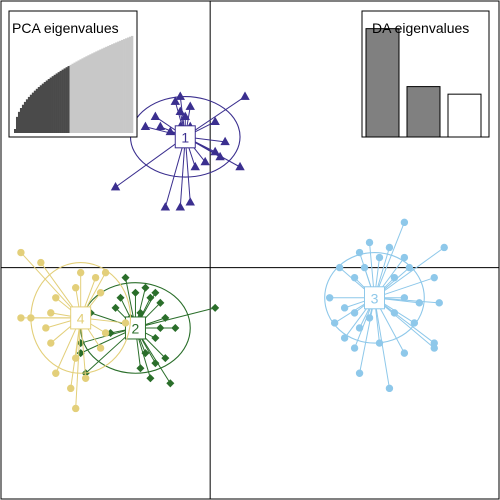 The image size is (500, 500). Describe the element at coordinates (136, 328) in the screenshot. I see `group-2-label: 2` at that location.